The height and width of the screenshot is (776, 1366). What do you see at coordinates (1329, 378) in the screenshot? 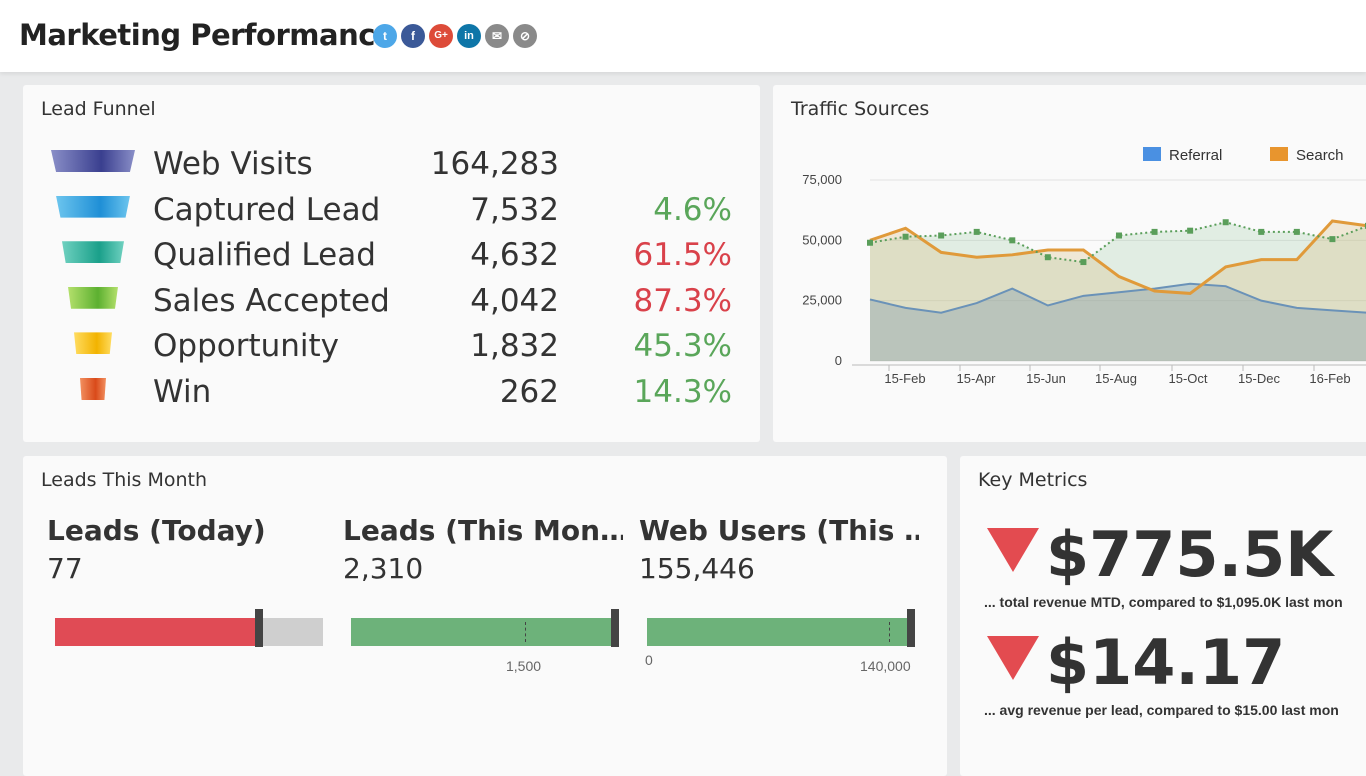
I see `x-tick-label: 16-Feb` at bounding box center [1329, 378].